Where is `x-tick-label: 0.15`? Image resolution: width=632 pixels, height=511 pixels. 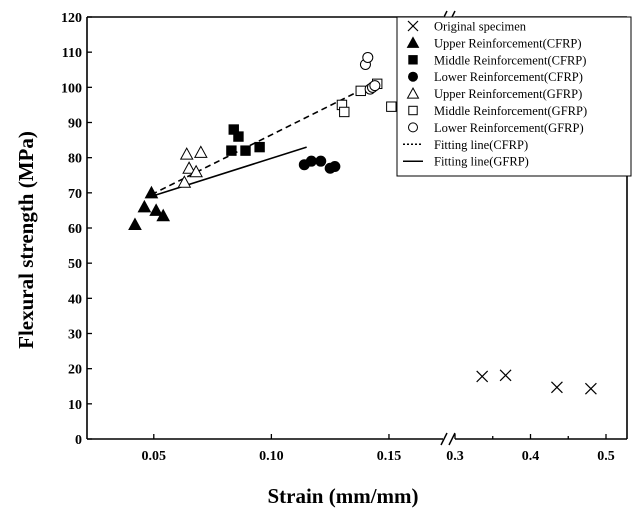
x-tick-label: 0.15 is located at coordinates (389, 456).